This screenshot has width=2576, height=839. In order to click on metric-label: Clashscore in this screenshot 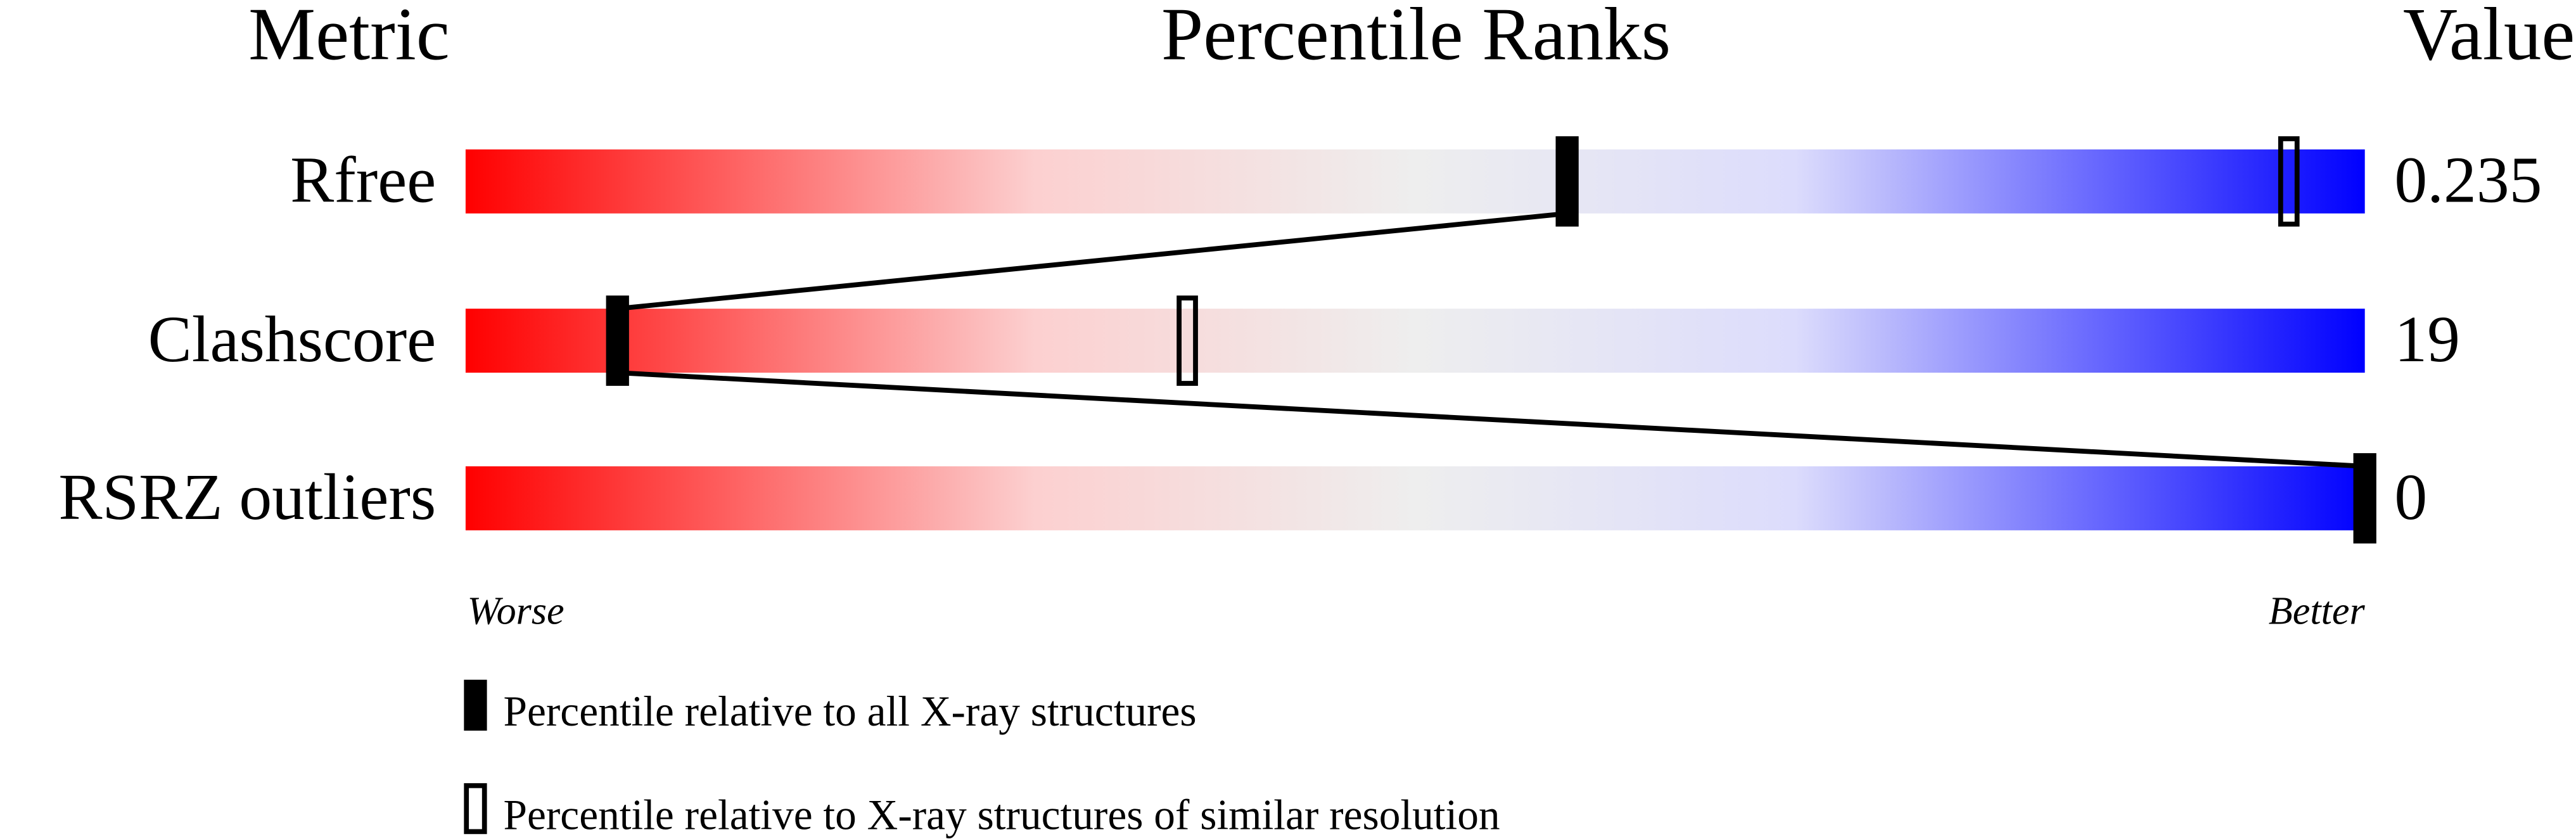, I will do `click(293, 340)`.